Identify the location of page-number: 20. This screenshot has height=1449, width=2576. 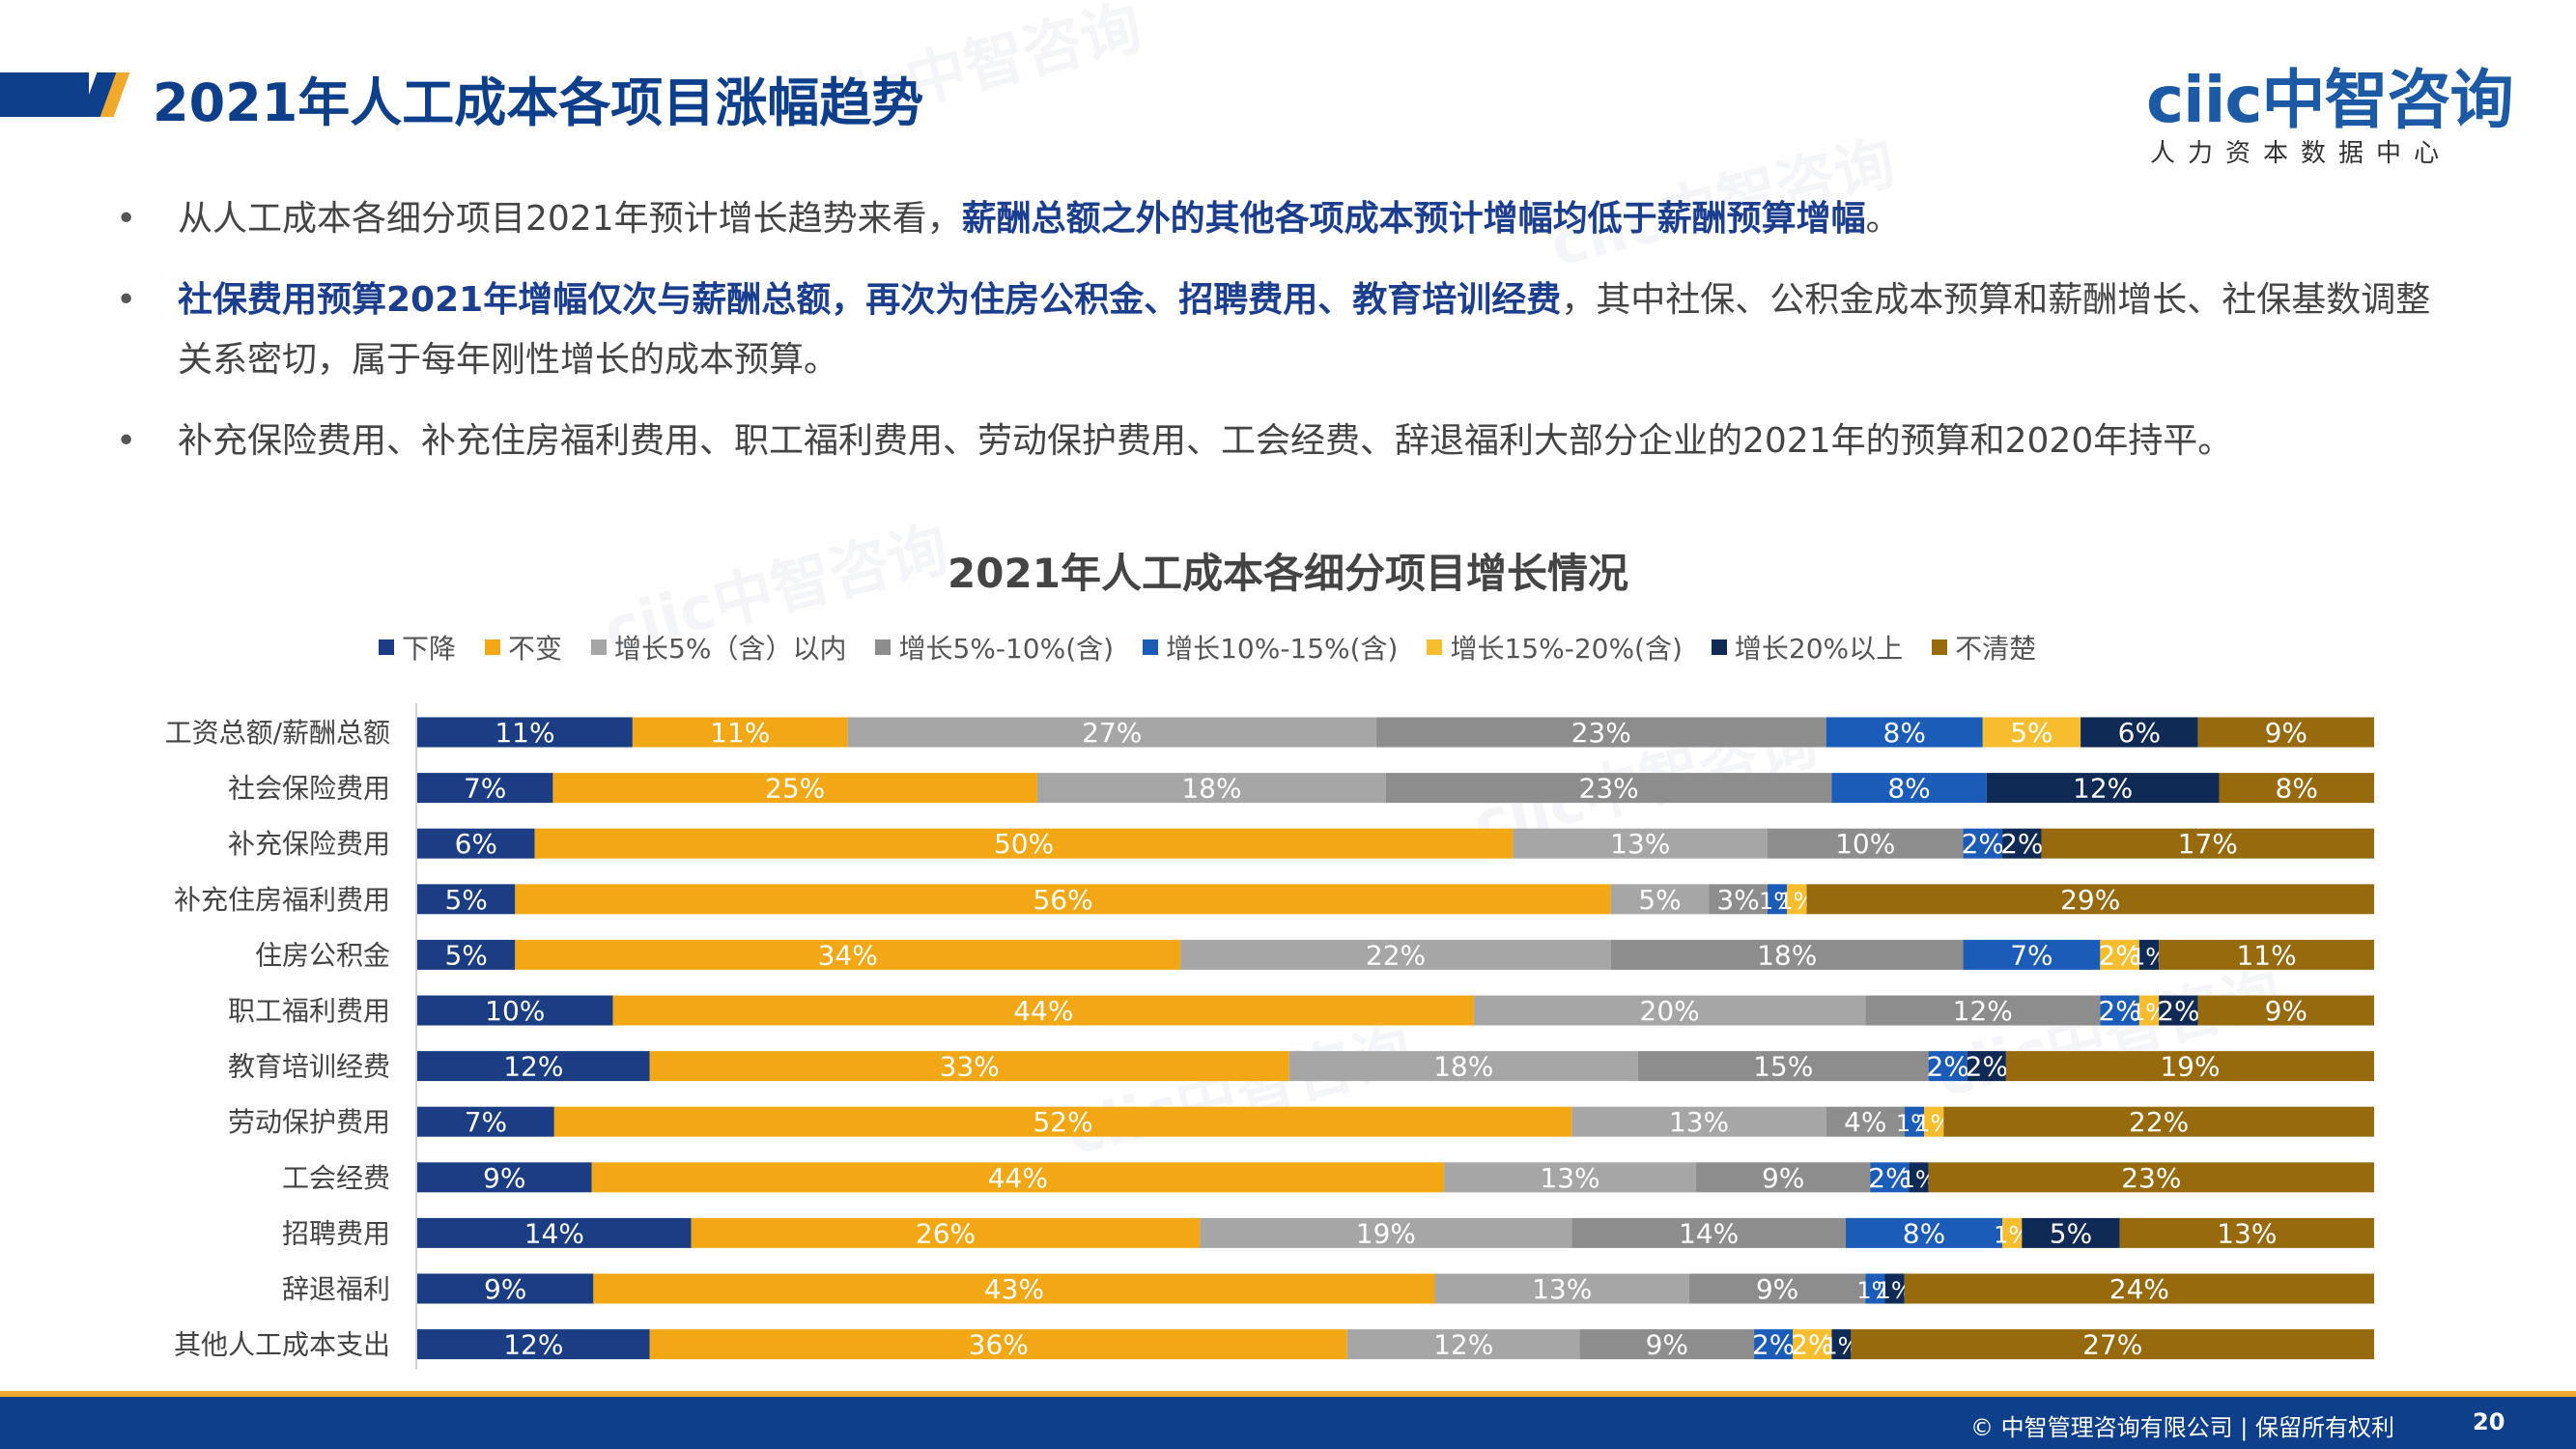
(2489, 1421).